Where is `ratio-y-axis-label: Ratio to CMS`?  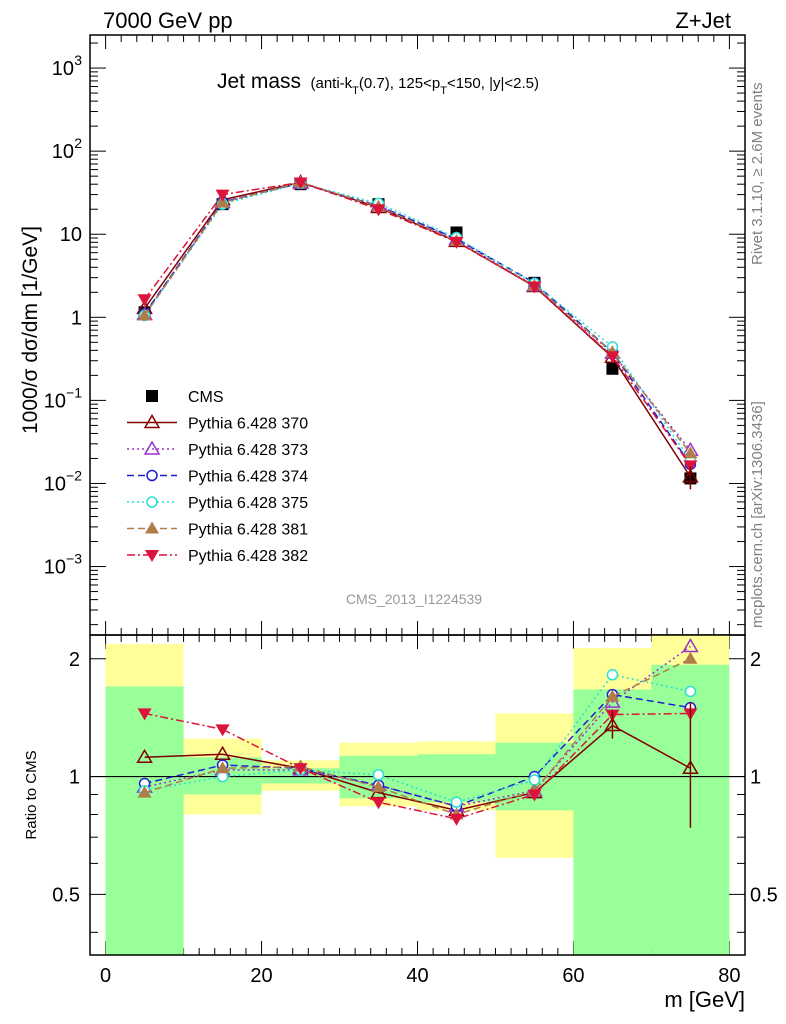 ratio-y-axis-label: Ratio to CMS is located at coordinates (31, 794).